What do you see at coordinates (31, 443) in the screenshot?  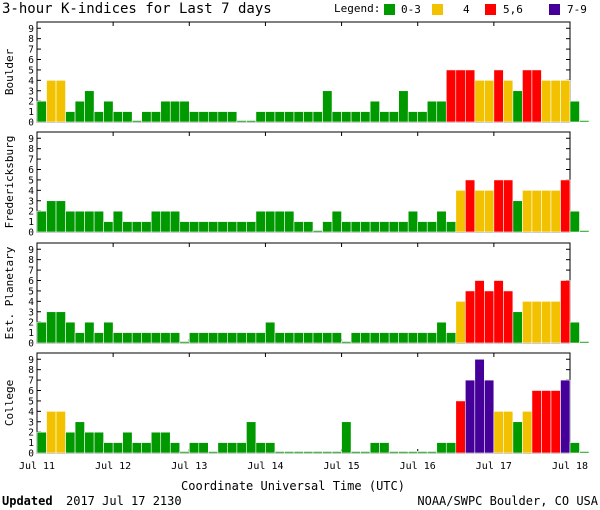 I see `y-tick-label: 1` at bounding box center [31, 443].